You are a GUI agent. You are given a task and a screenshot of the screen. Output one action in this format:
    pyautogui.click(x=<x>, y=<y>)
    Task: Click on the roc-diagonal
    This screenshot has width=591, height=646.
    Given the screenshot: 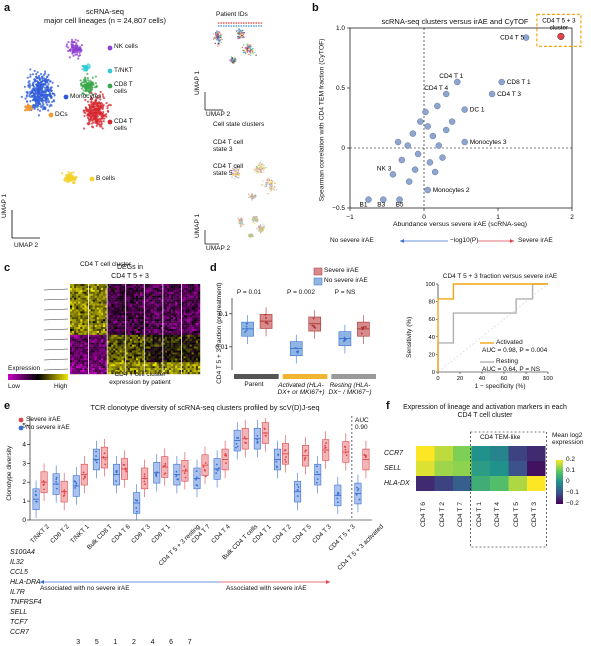 What is the action you would take?
    pyautogui.click(x=493, y=328)
    